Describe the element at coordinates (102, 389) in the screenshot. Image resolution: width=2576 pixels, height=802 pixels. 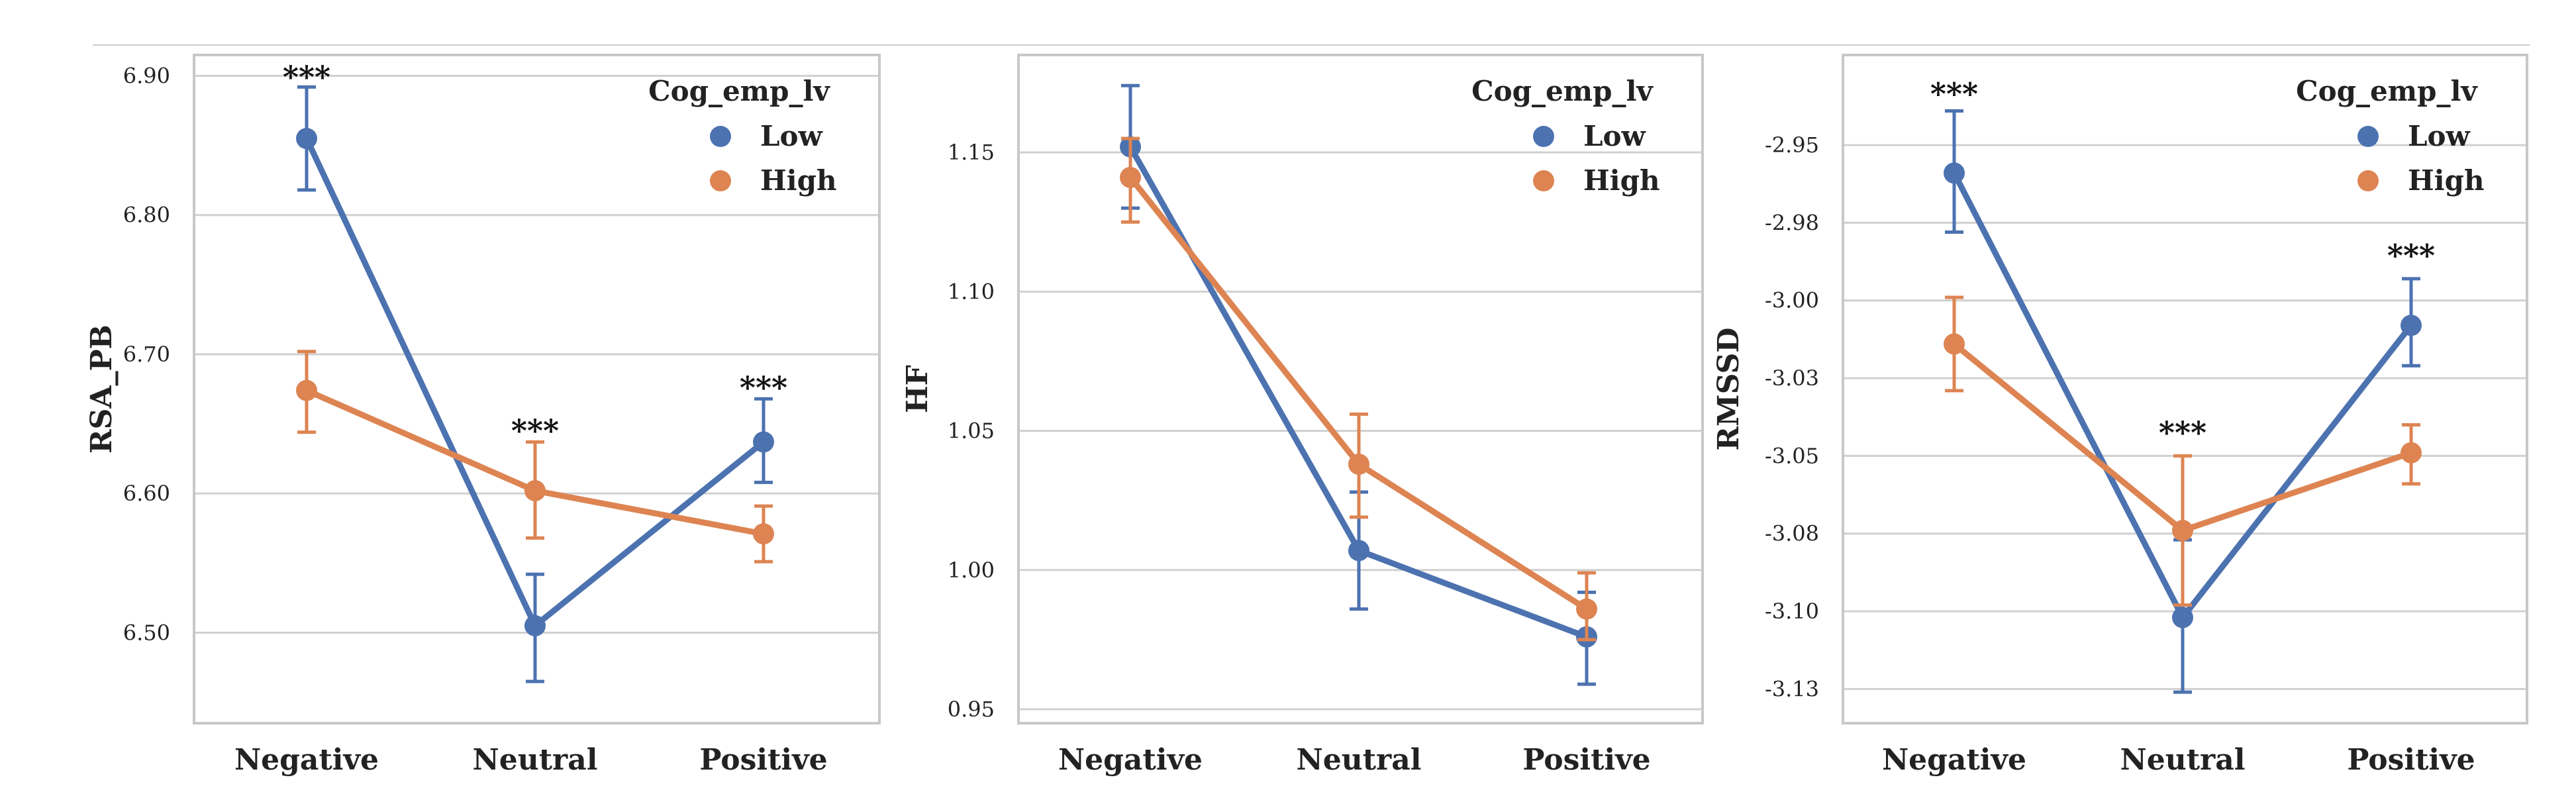
I see `y-axis-label: RSA_PB` at that location.